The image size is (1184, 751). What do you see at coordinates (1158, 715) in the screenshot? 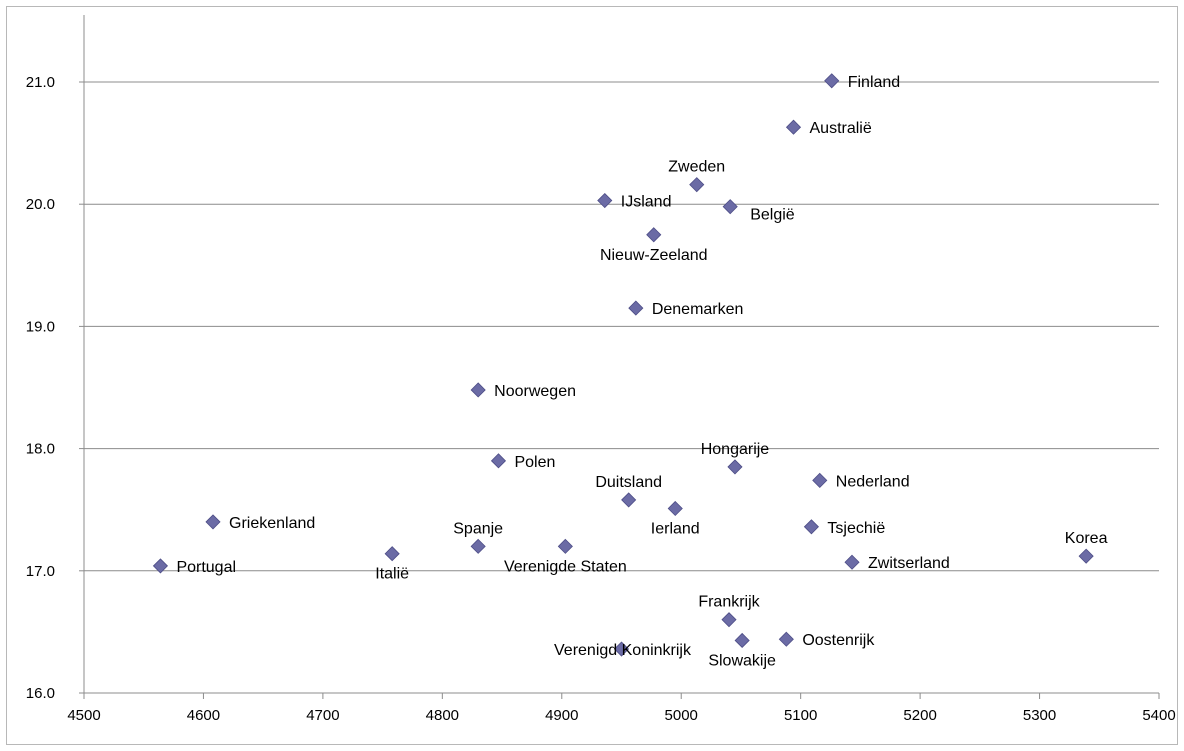
I see `x-tick-label: 5400` at bounding box center [1158, 715].